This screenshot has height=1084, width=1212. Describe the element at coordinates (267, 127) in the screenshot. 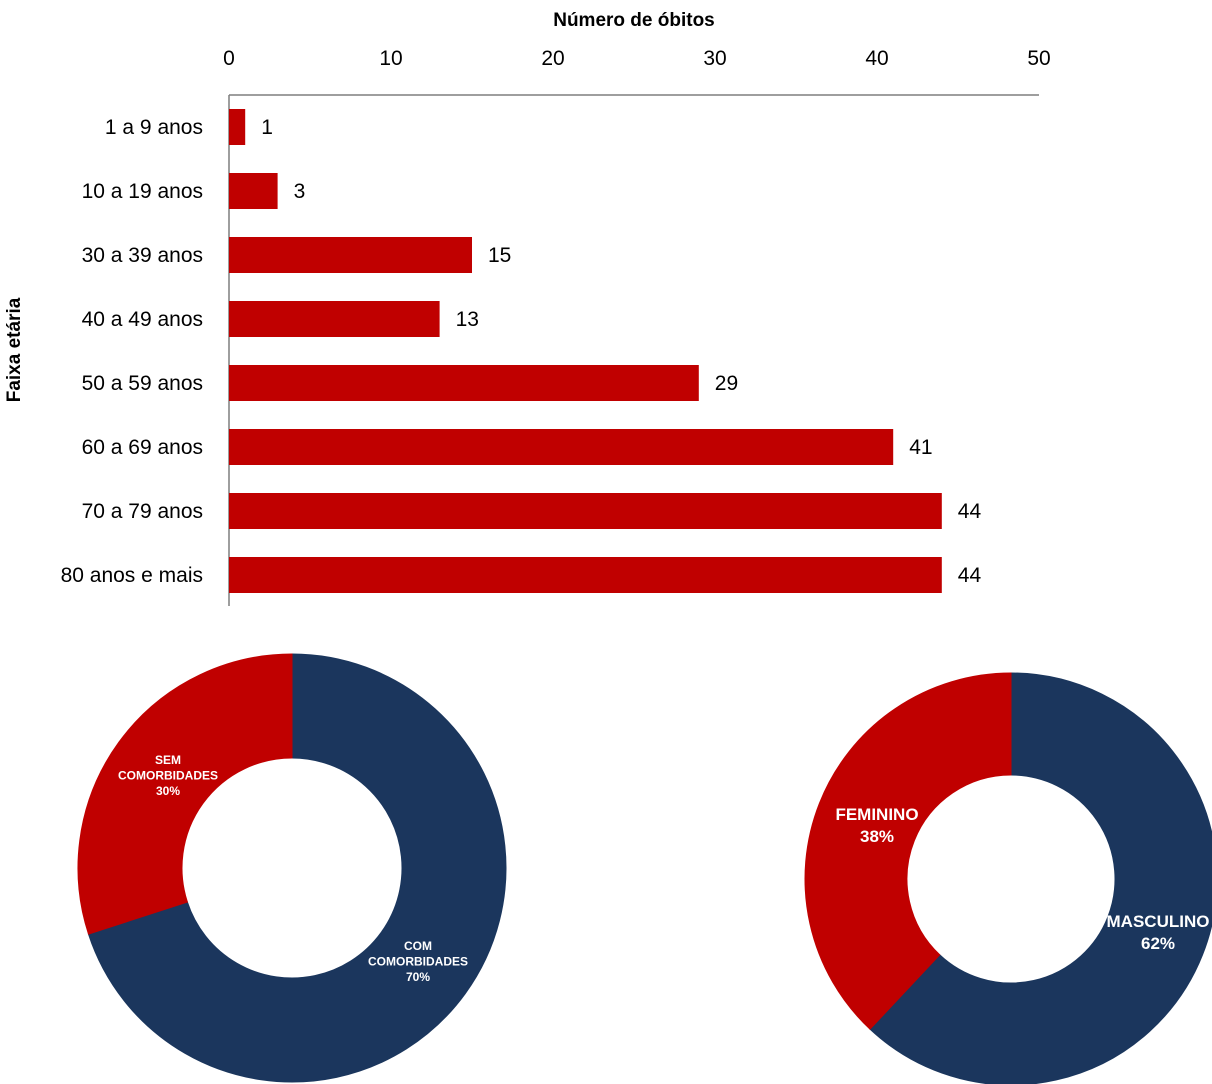

I see `data-label: 1` at that location.